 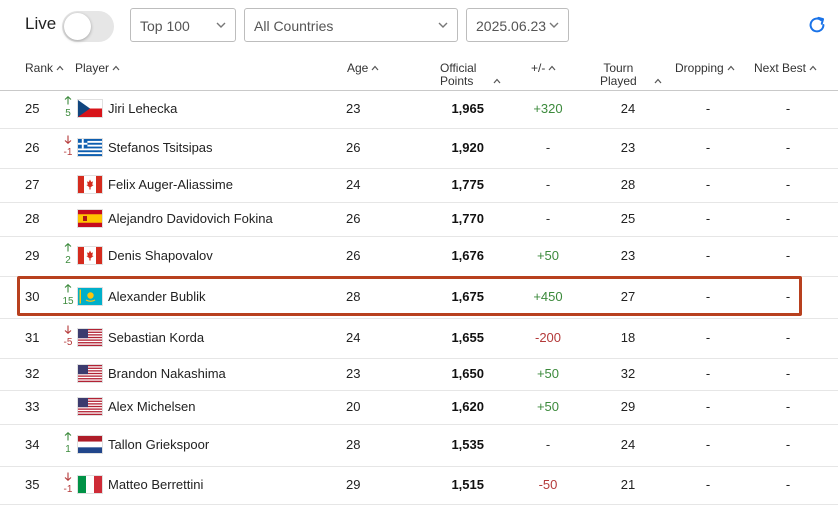 I want to click on live-toggle, so click(x=88, y=26).